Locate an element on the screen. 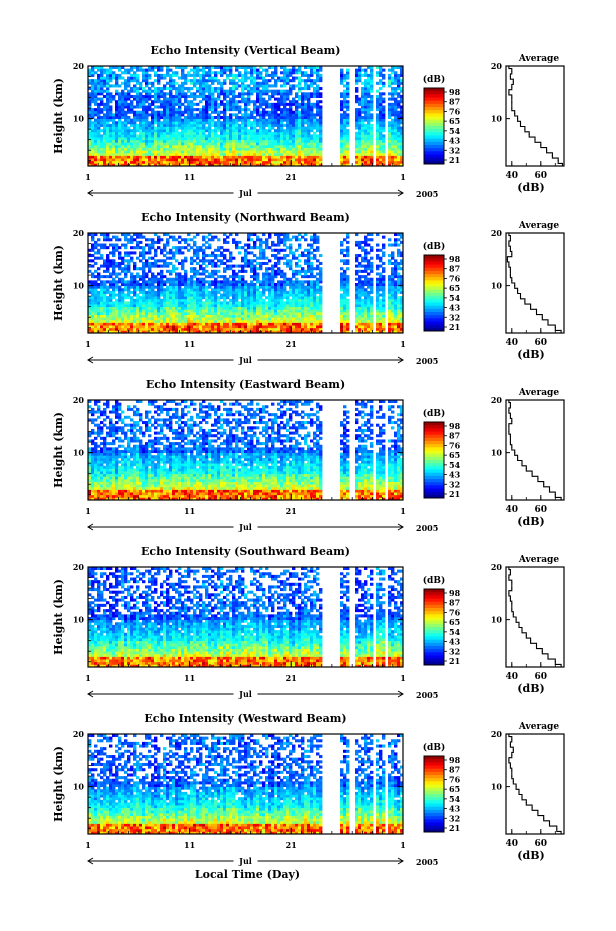 The height and width of the screenshot is (931, 616). profile-title: Average is located at coordinates (538, 393).